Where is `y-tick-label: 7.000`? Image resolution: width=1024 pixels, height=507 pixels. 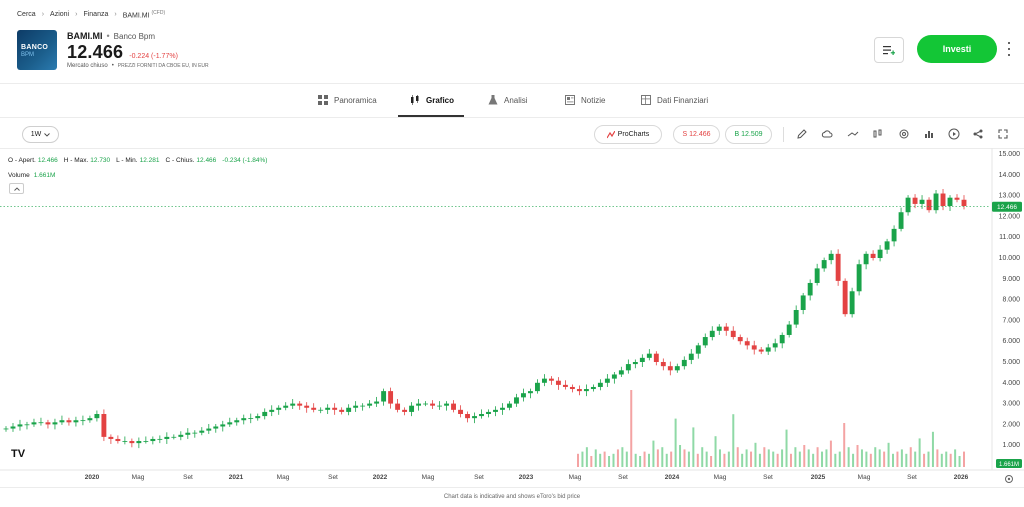
y-tick-label: 7.000 is located at coordinates (1011, 320).